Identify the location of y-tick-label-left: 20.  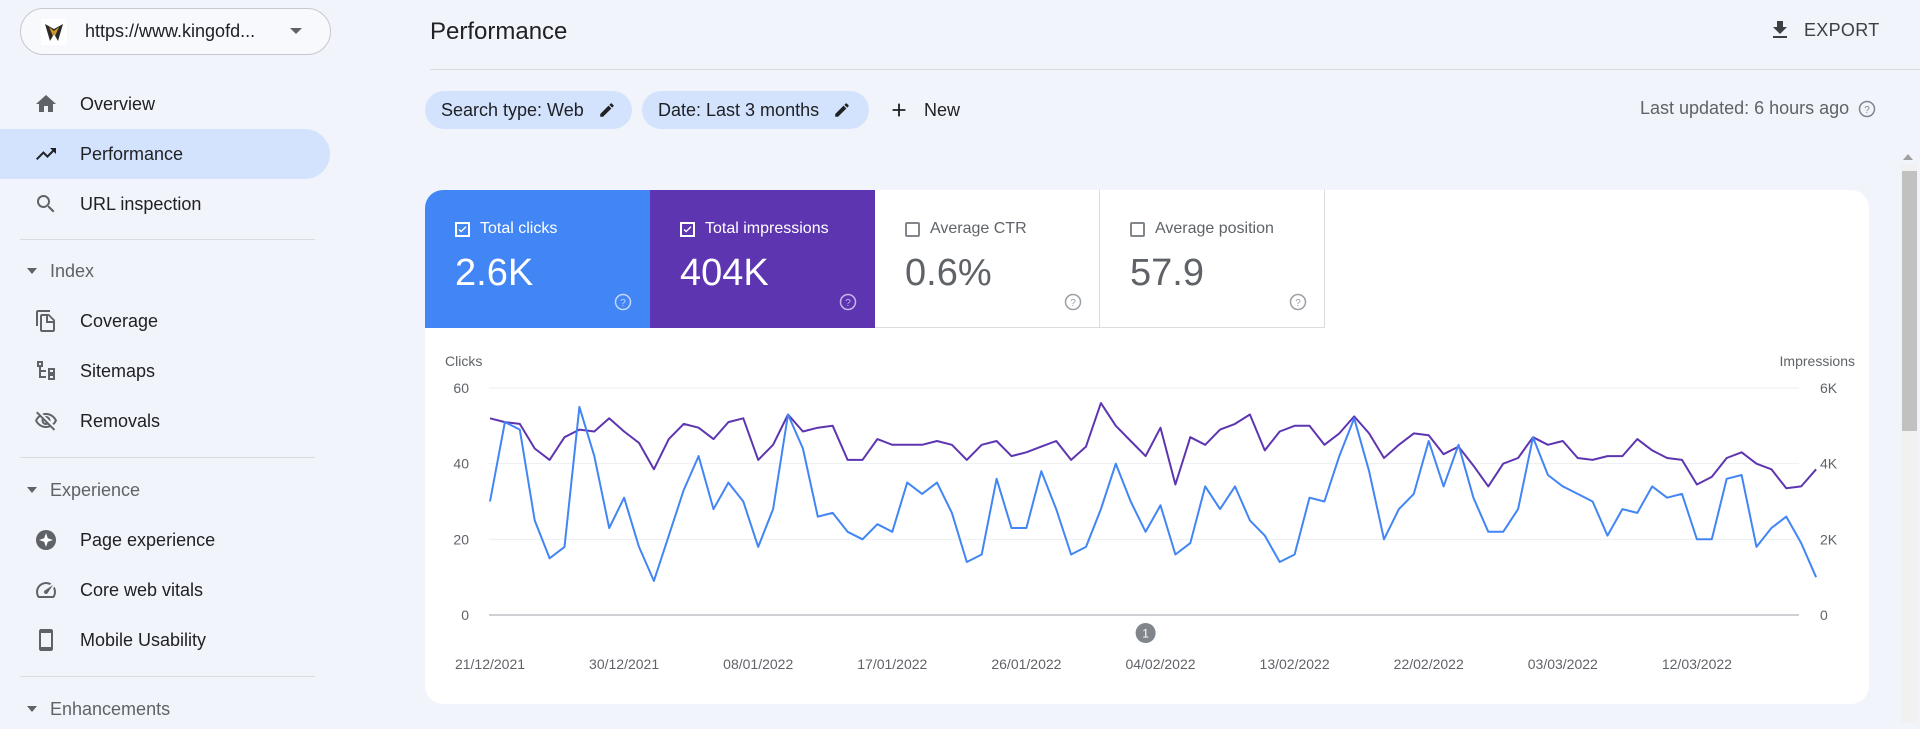
(461, 539).